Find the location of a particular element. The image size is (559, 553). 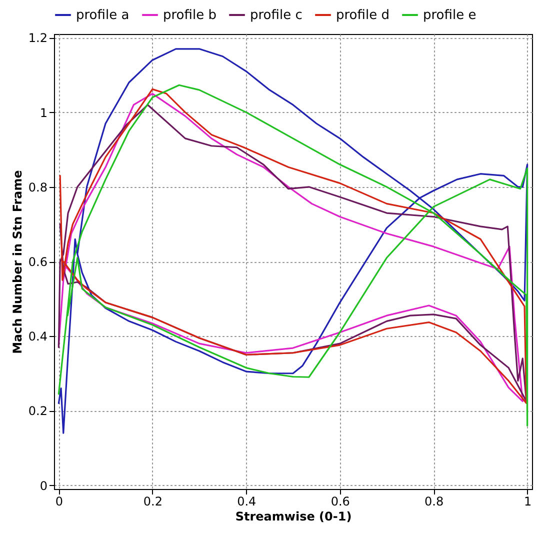

y-tick-label: 0 is located at coordinates (44, 485).